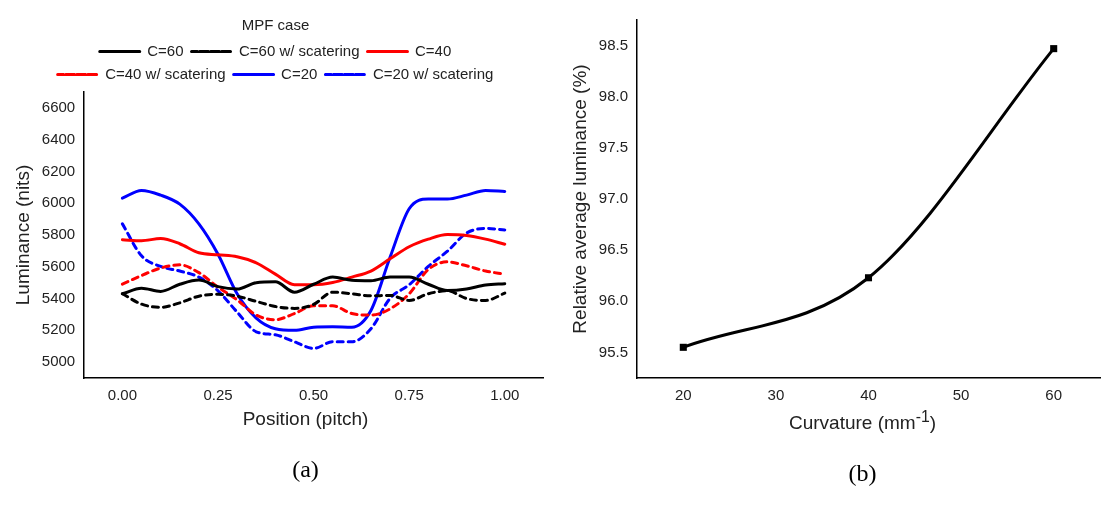  I want to click on x-tick-label: 30, so click(776, 395).